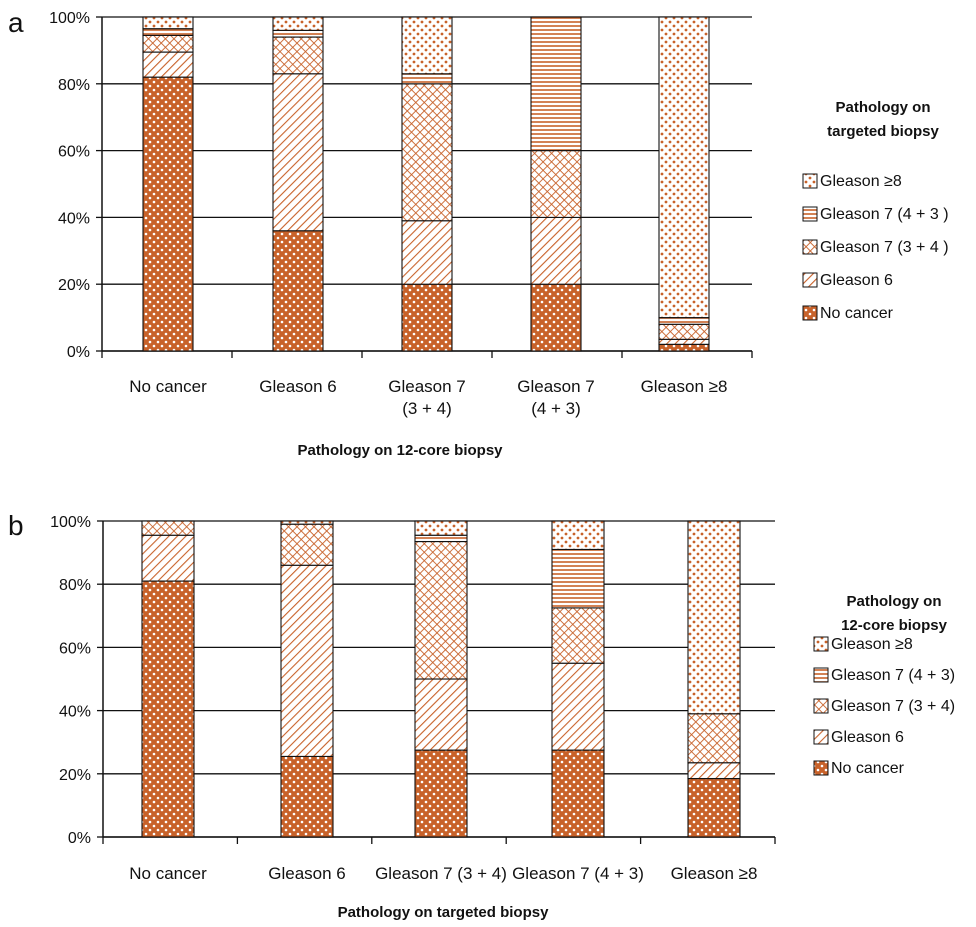 This screenshot has height=927, width=976. I want to click on x-axis-title: Pathology on 12-core biopsy, so click(400, 450).